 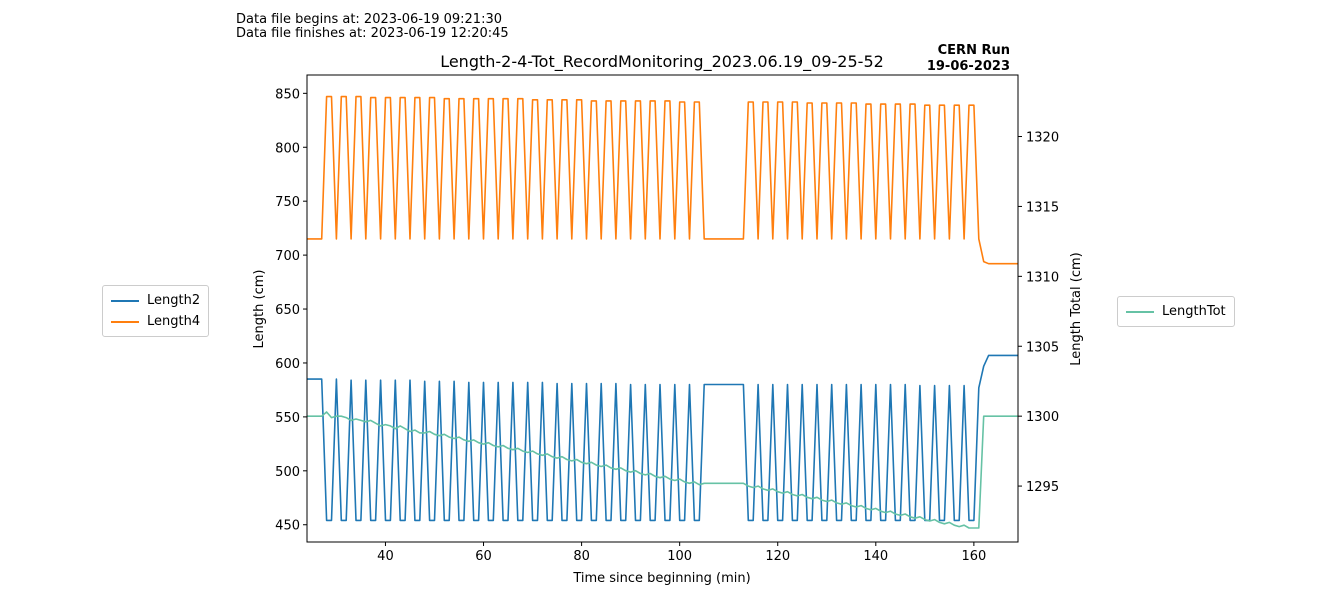 I want to click on x-tick-label: 100, so click(x=679, y=556).